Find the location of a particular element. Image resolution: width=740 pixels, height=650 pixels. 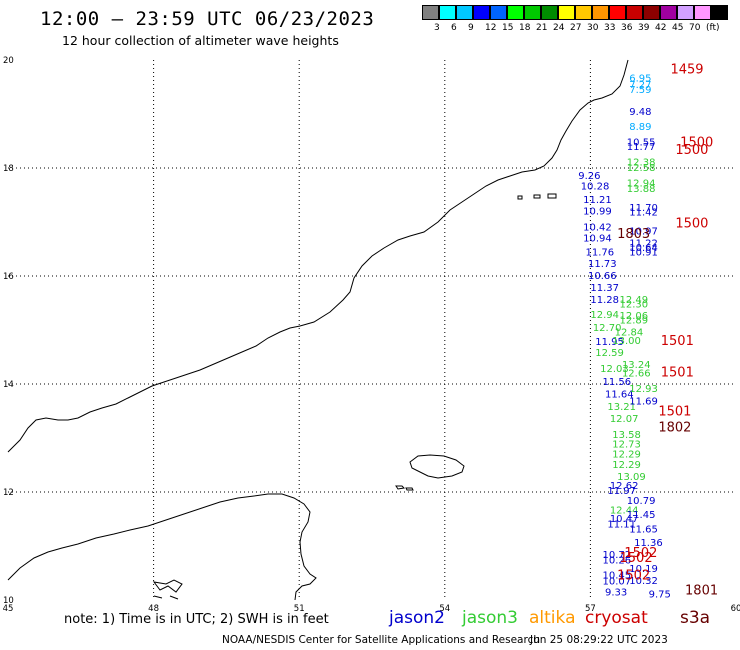

wave-height-value: 11.65 is located at coordinates (643, 530).